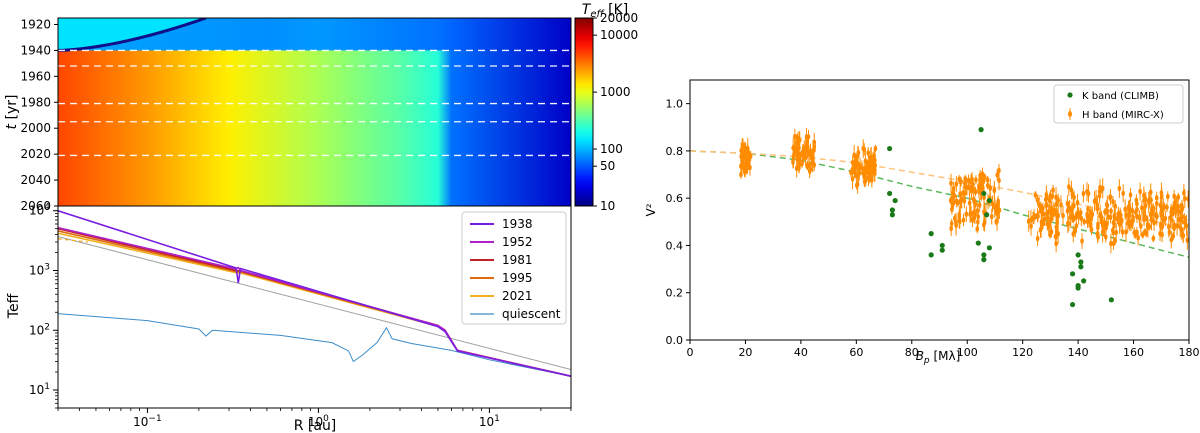 Image resolution: width=1200 pixels, height=433 pixels. Describe the element at coordinates (605, 11) in the screenshot. I see `colorbar-label: Teff [K]` at that location.